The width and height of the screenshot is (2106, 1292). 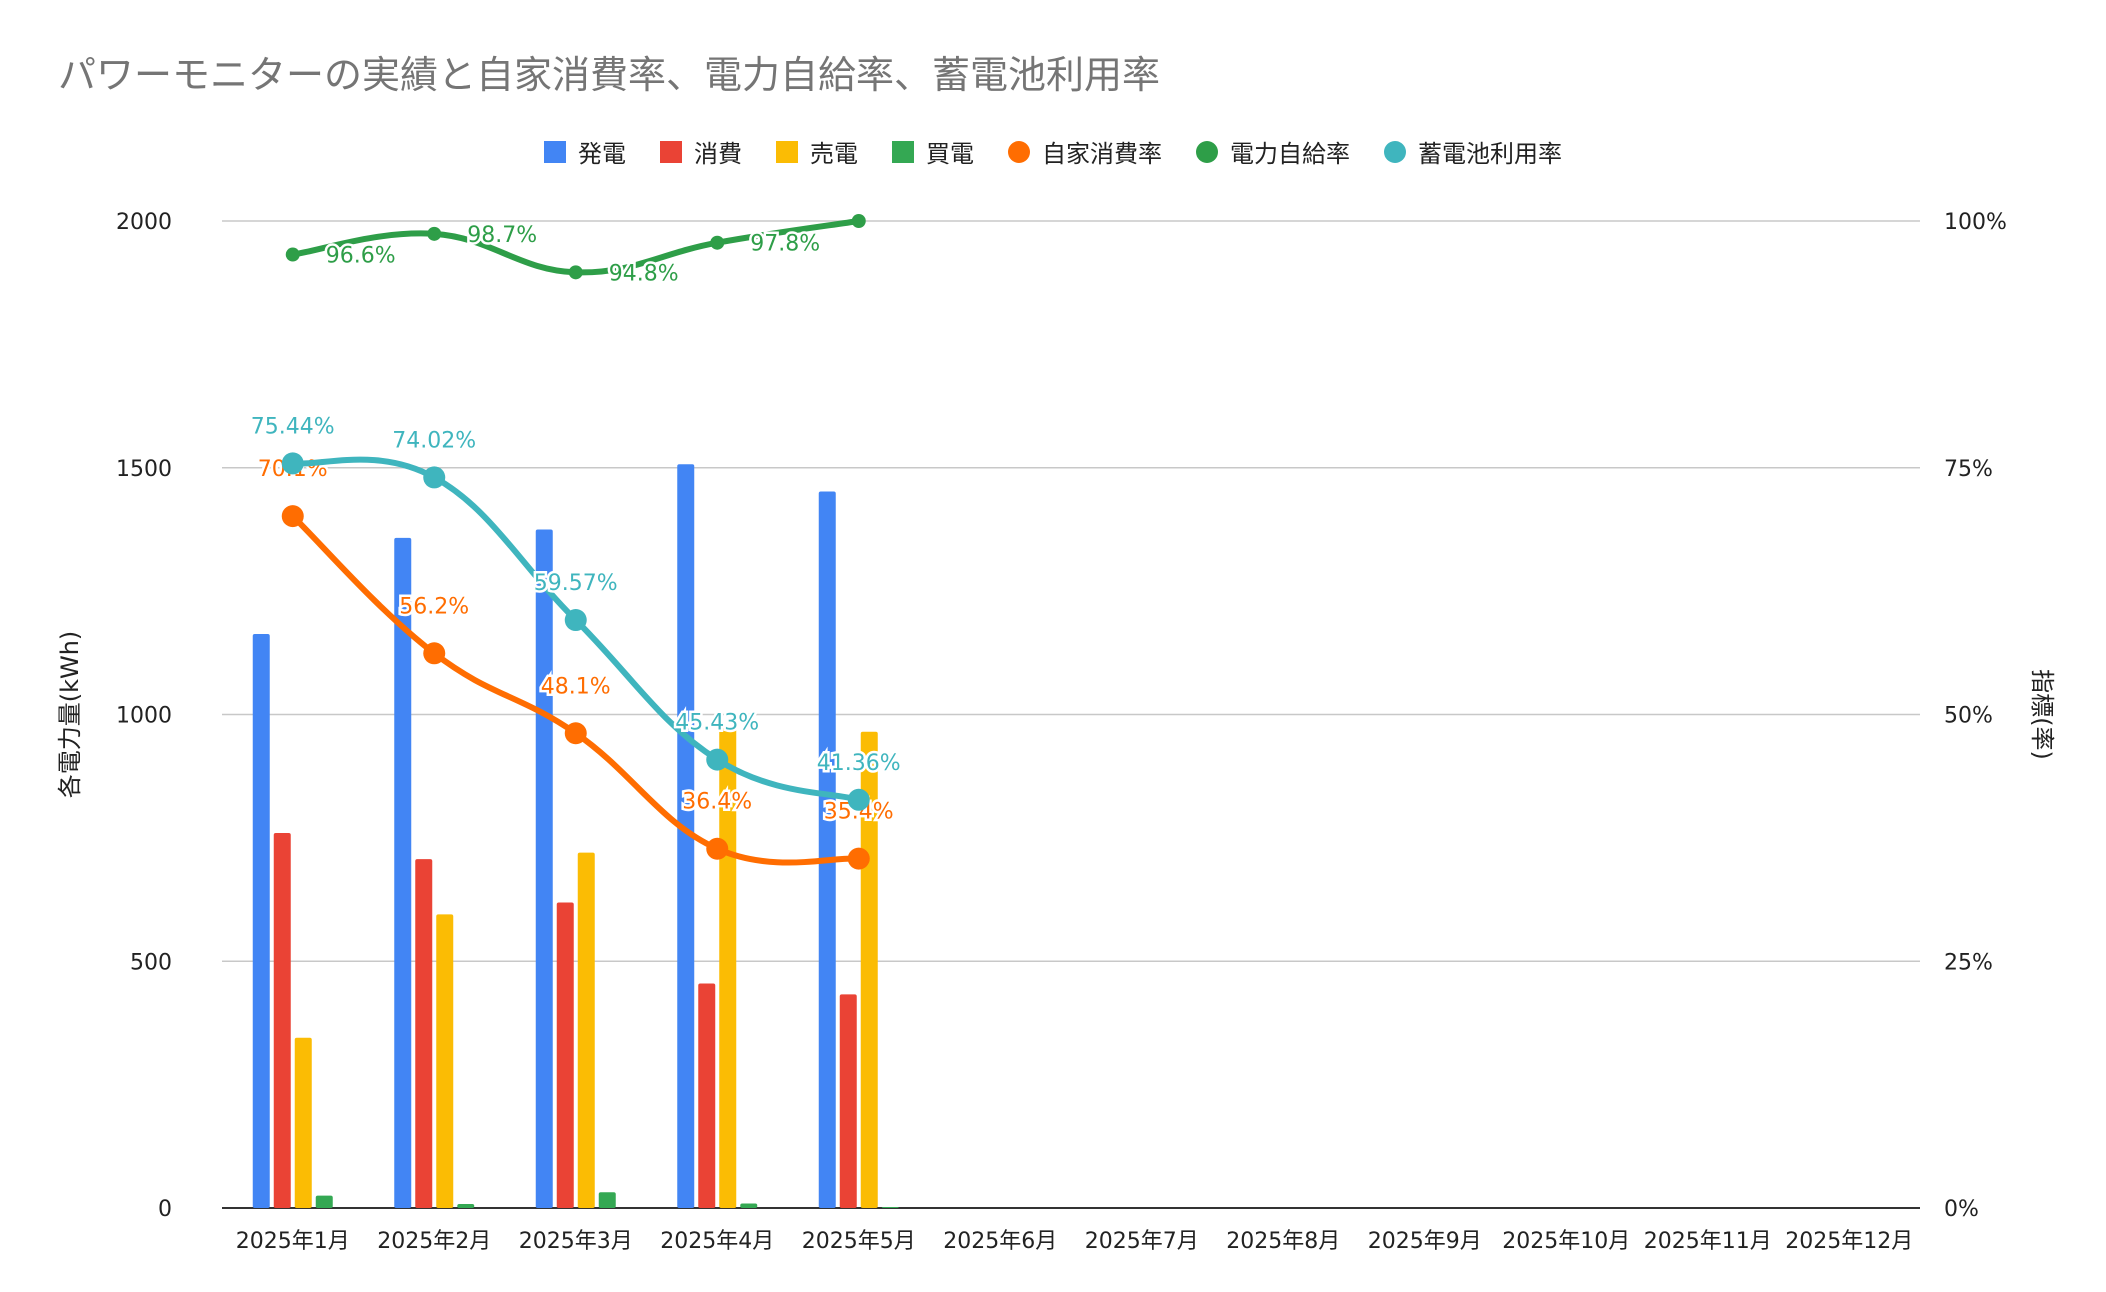 I want to click on data-label-battery-usage-rate: 59.57%, so click(x=576, y=583).